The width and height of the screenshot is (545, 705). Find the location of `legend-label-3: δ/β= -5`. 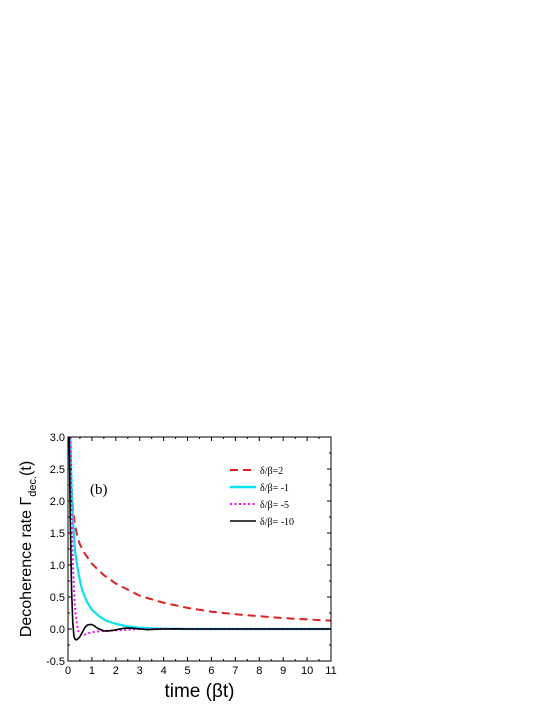

legend-label-3: δ/β= -5 is located at coordinates (274, 505).